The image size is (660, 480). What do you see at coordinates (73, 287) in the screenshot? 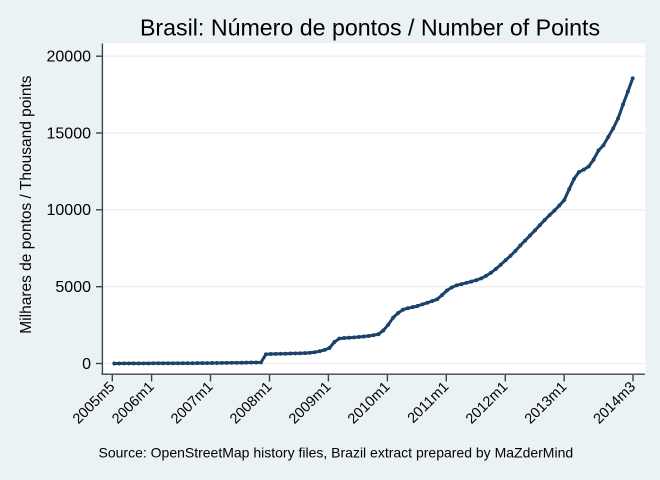
I see `svg-text: 5000` at bounding box center [73, 287].